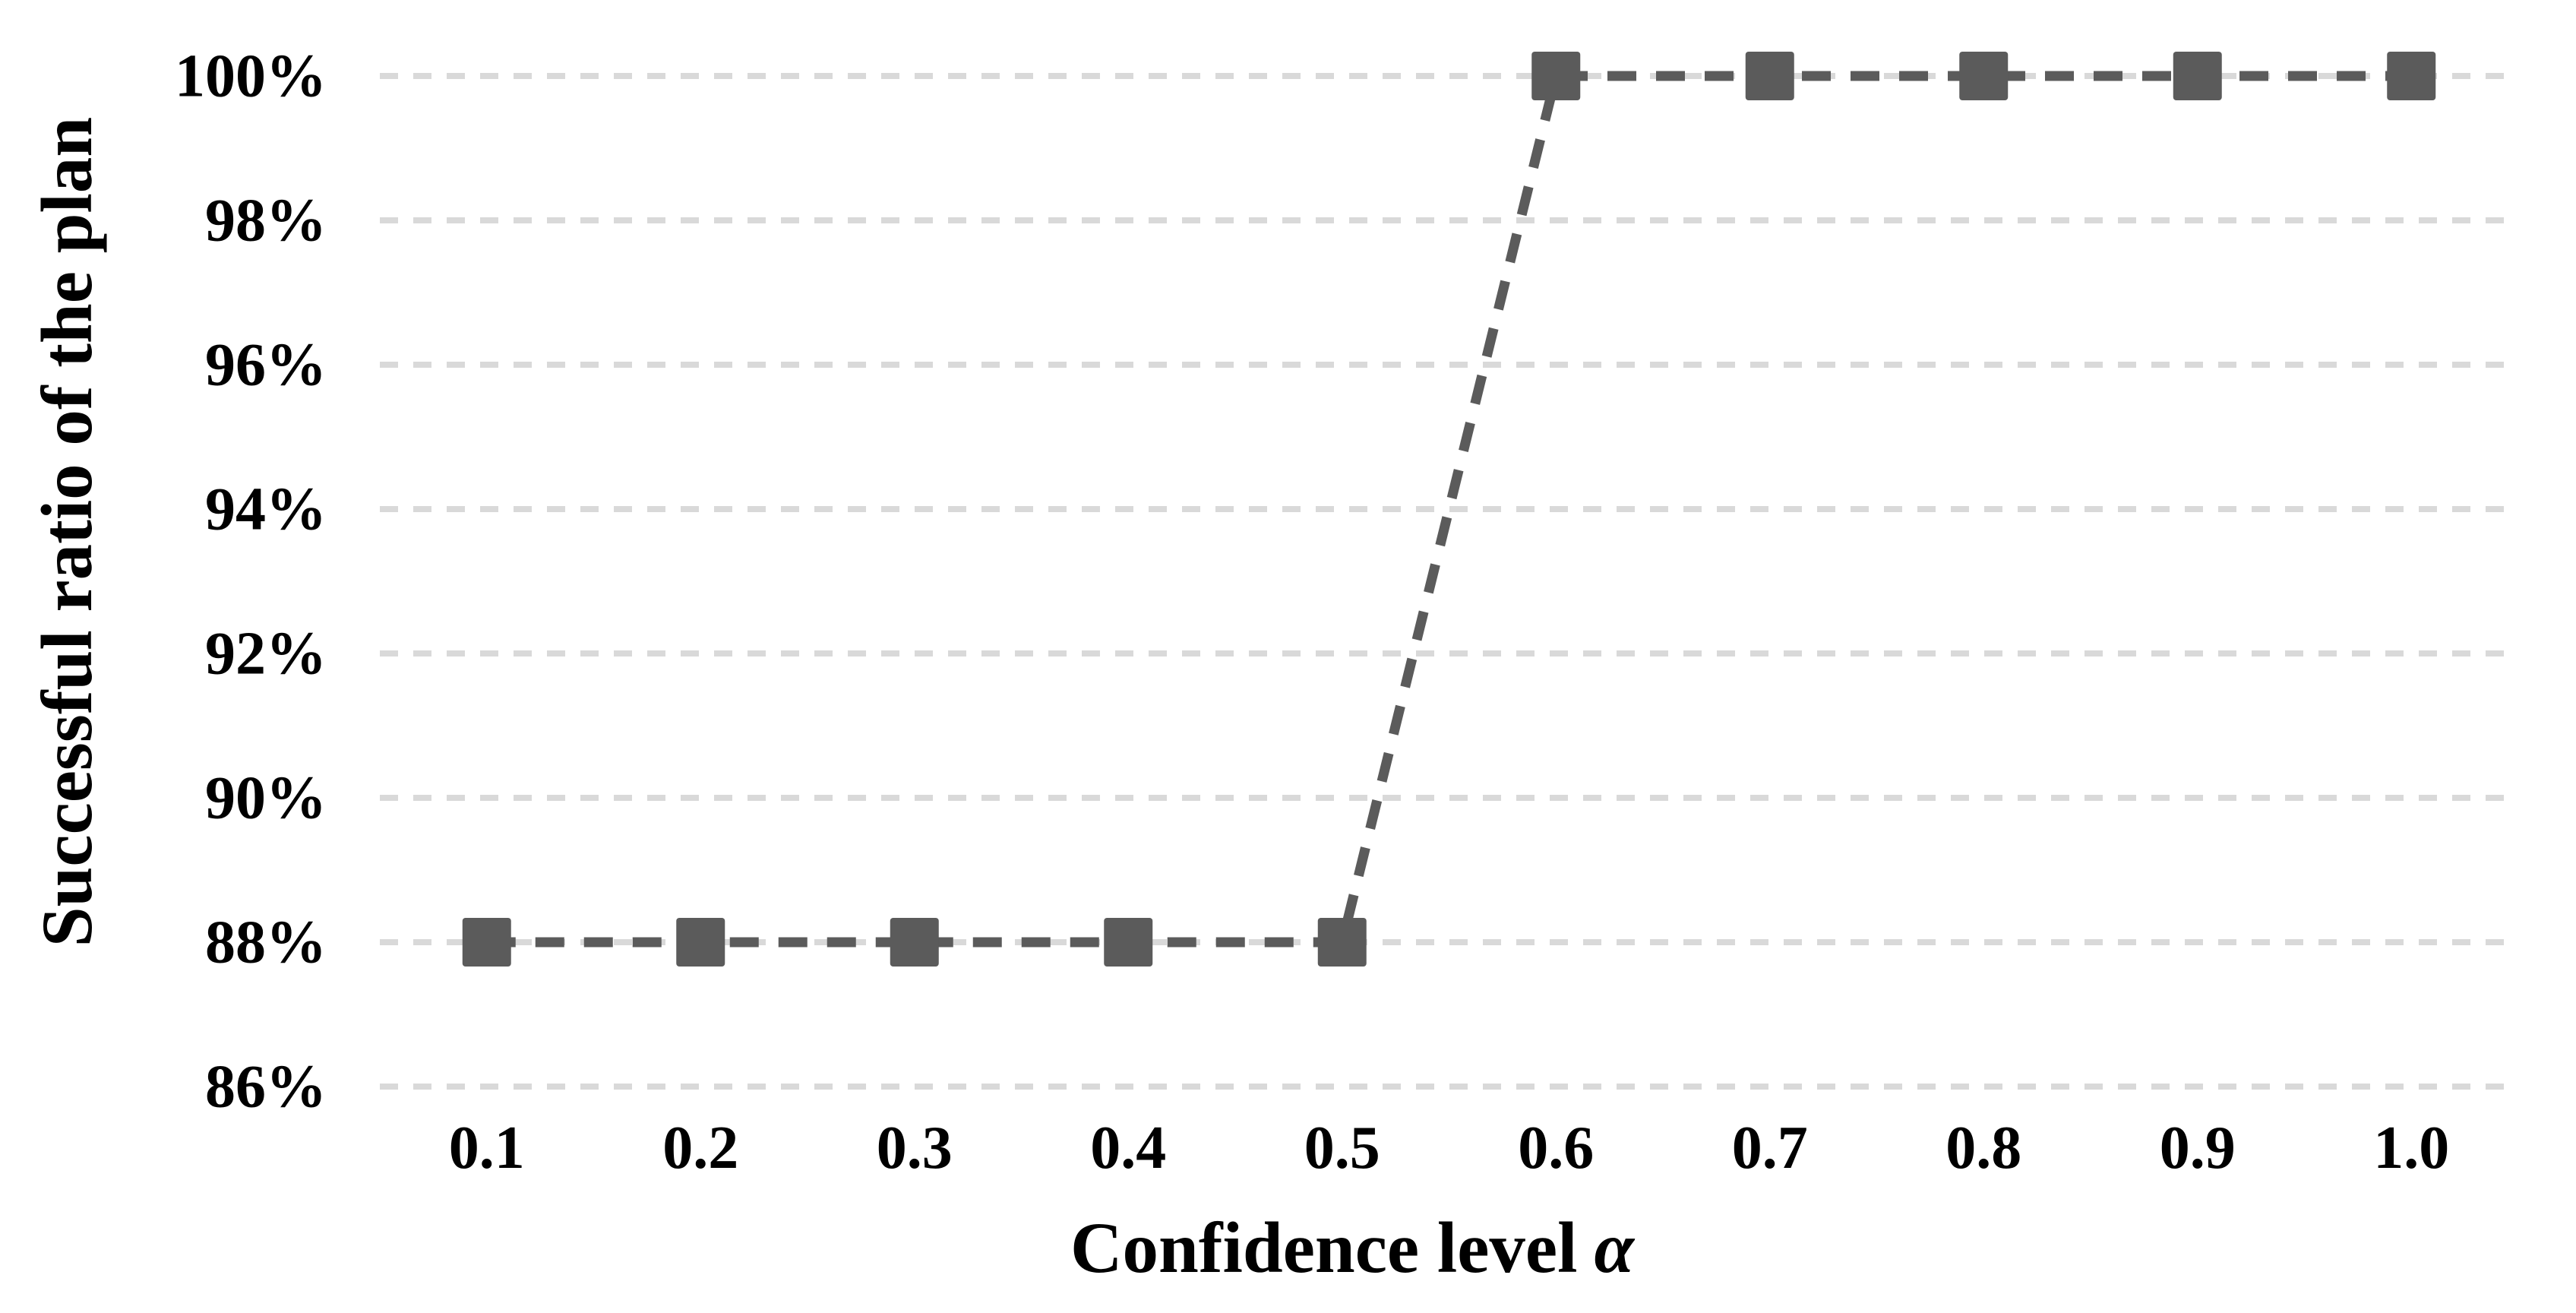 The width and height of the screenshot is (2576, 1313). I want to click on x-tick-label: 0.2, so click(700, 1148).